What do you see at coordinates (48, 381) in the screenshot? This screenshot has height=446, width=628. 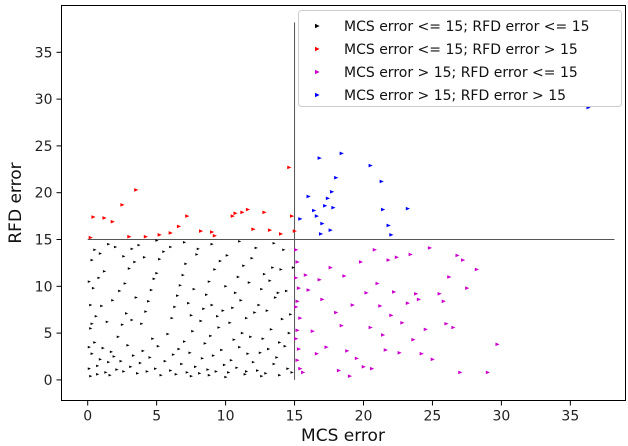 I see `y-tick-label: 0` at bounding box center [48, 381].